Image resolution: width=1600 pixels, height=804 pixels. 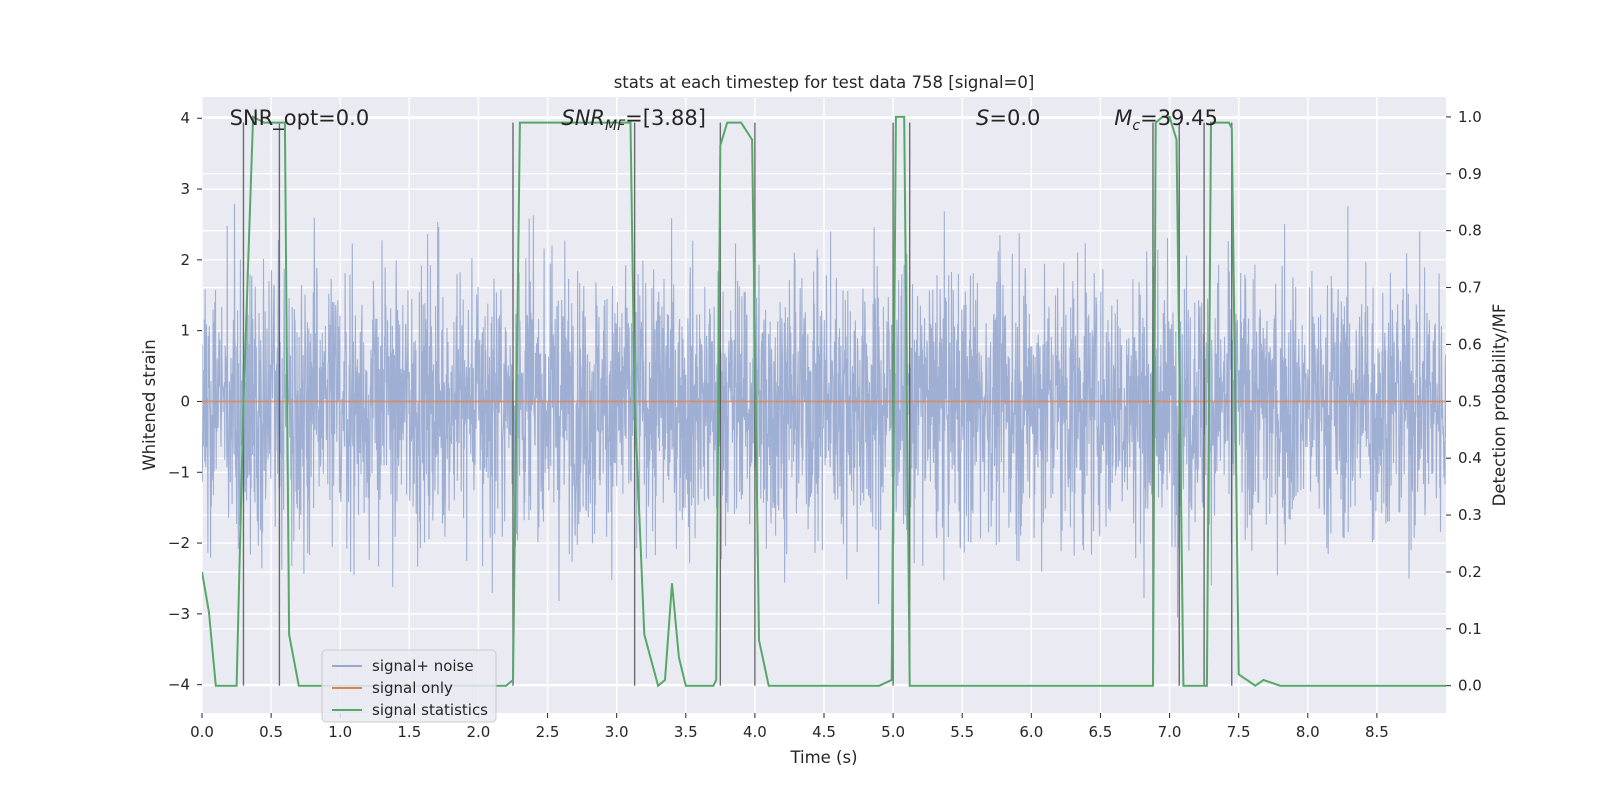 I want to click on annotation-0: SNR_opt=0.0, so click(x=300, y=118).